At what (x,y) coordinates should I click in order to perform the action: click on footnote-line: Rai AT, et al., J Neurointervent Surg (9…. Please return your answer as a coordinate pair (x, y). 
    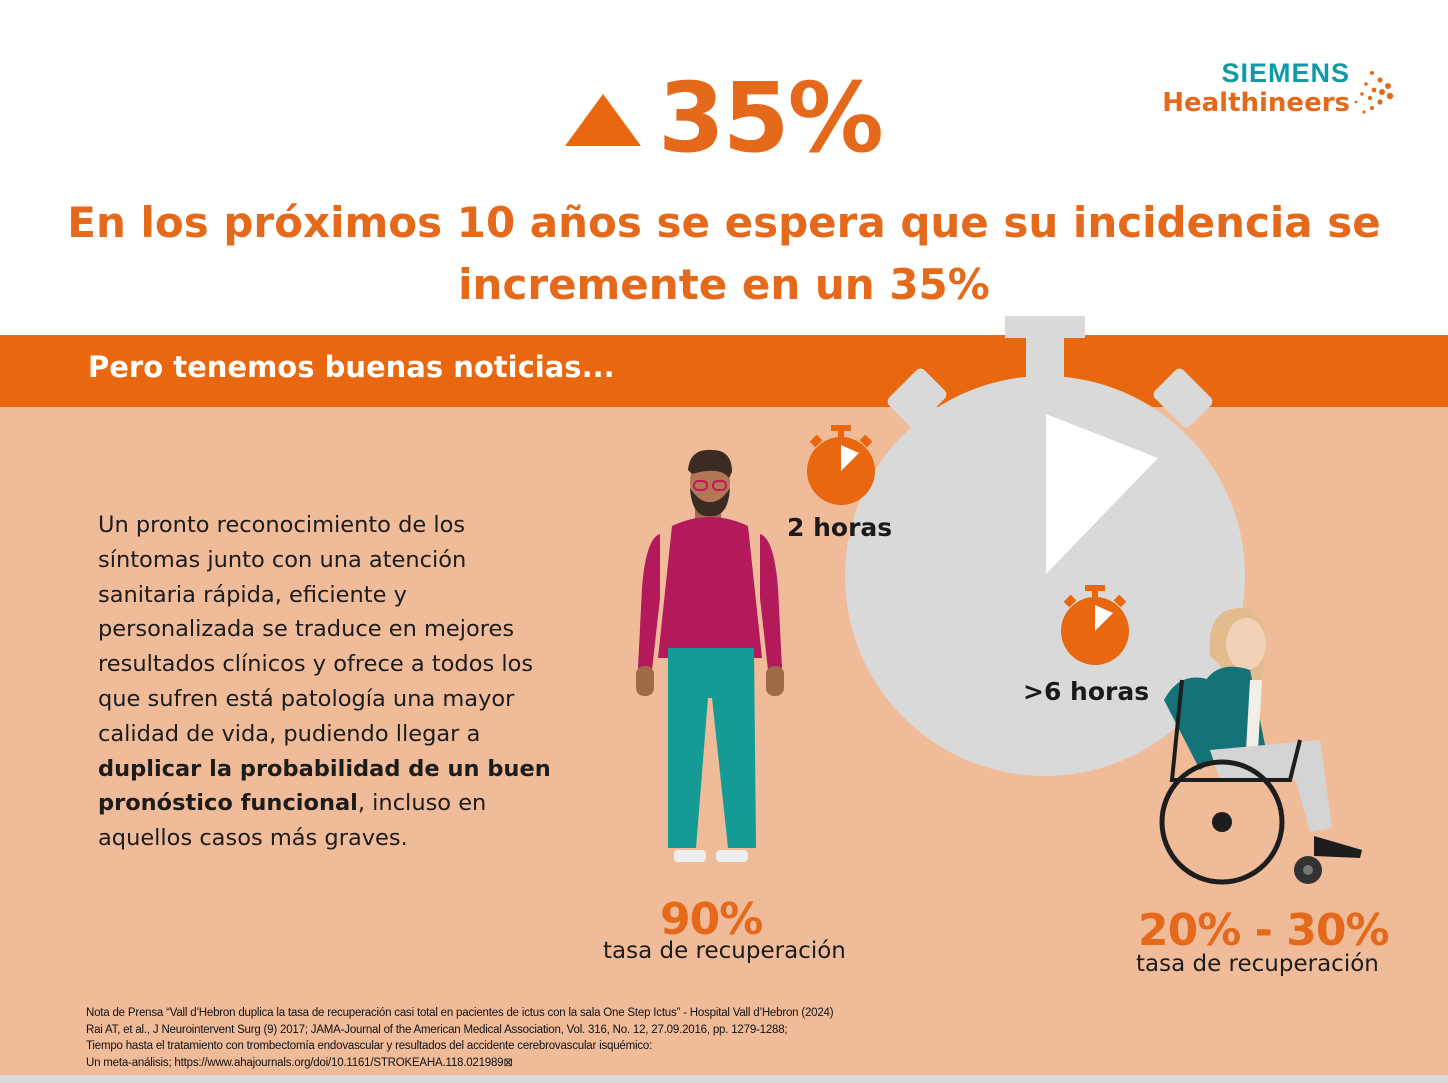
    Looking at the image, I should click on (437, 1029).